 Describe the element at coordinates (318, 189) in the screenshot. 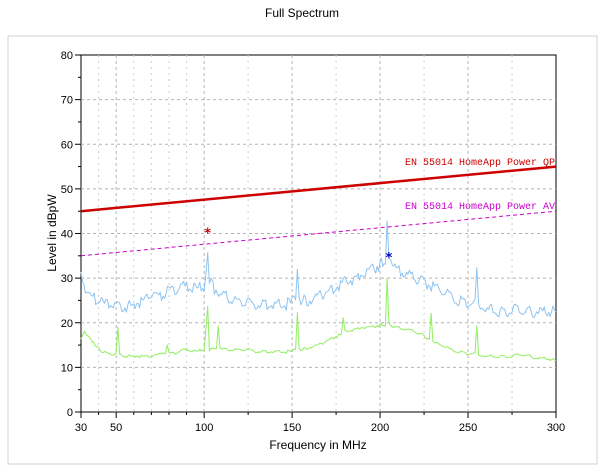

I see `qp-limit-line` at that location.